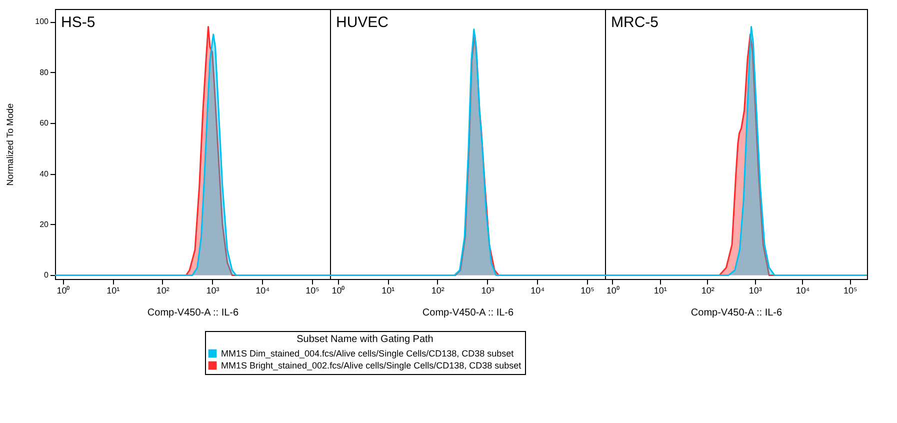 This screenshot has width=897, height=423. I want to click on y-tick-label: 100, so click(42, 21).